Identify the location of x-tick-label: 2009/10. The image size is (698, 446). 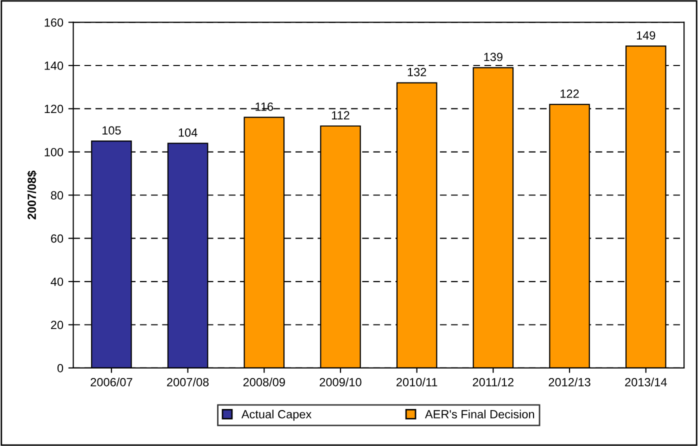
(341, 382).